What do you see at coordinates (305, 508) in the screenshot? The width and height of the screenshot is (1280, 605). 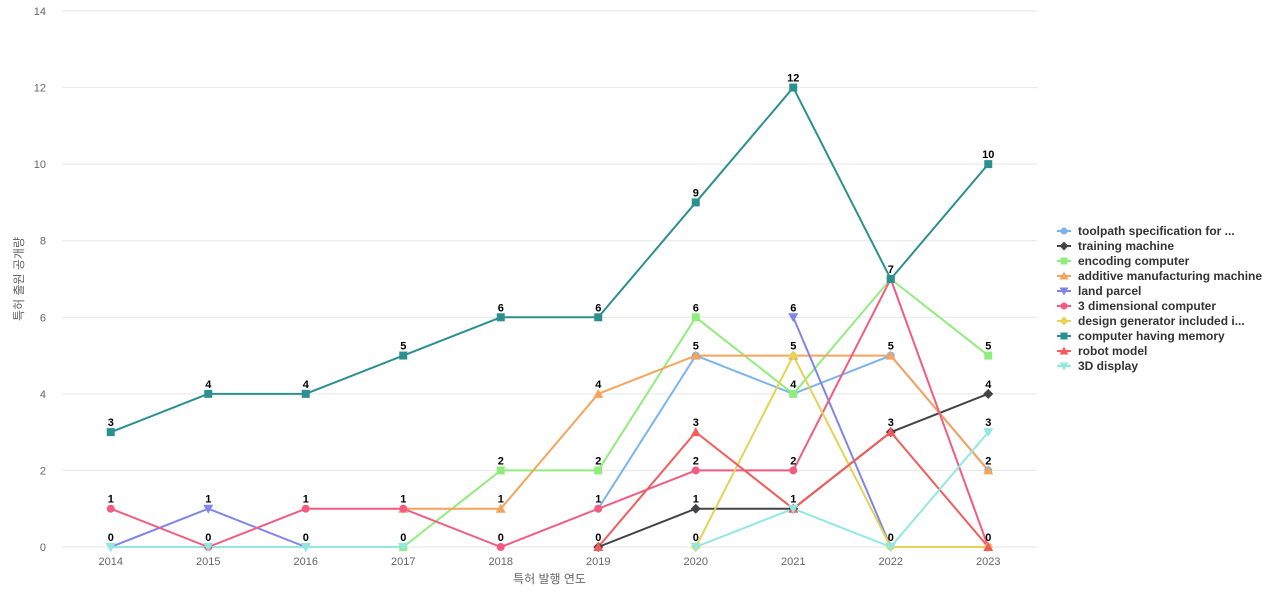 I see `series-point-3-dimensional-computer-2016` at bounding box center [305, 508].